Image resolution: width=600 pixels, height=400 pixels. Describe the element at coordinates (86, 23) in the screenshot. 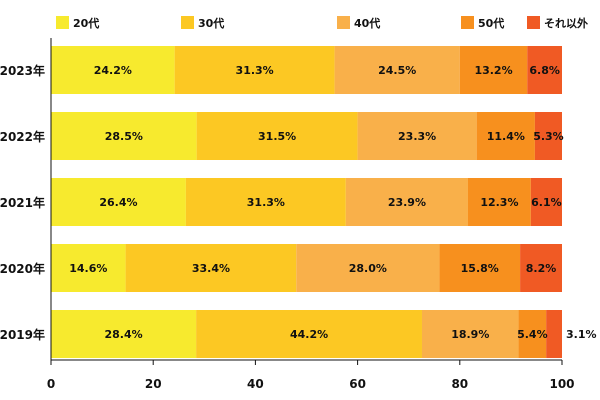

I see `legend-label-0: 20代` at that location.